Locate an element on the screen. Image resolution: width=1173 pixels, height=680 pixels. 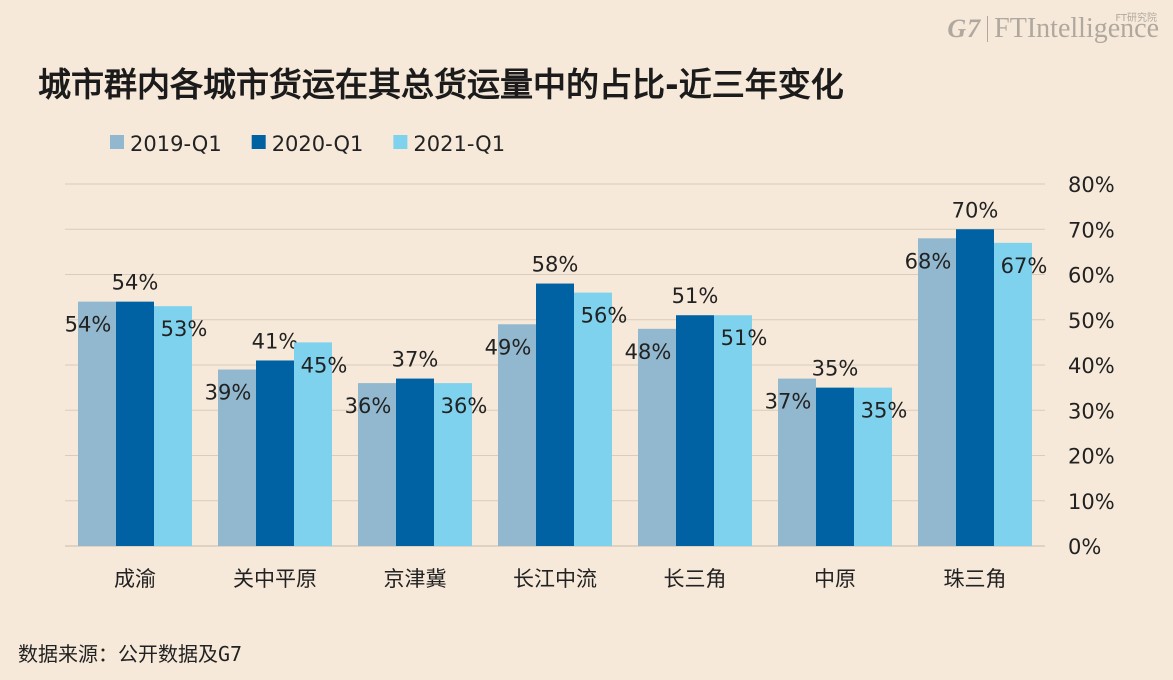
brand-ft-intelligence: FTIntelligence FT研究院 is located at coordinates (1076, 28).